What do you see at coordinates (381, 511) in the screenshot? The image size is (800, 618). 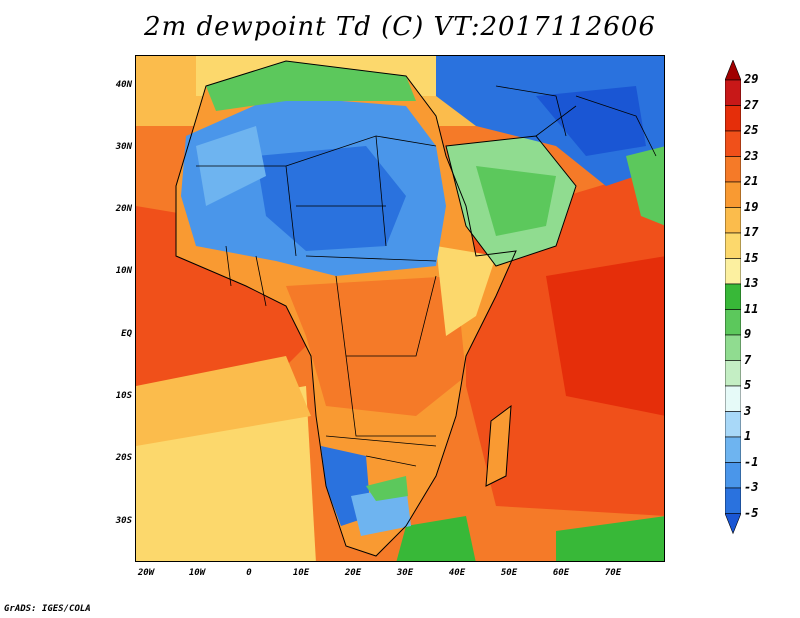 I see `south-africa-dry` at bounding box center [381, 511].